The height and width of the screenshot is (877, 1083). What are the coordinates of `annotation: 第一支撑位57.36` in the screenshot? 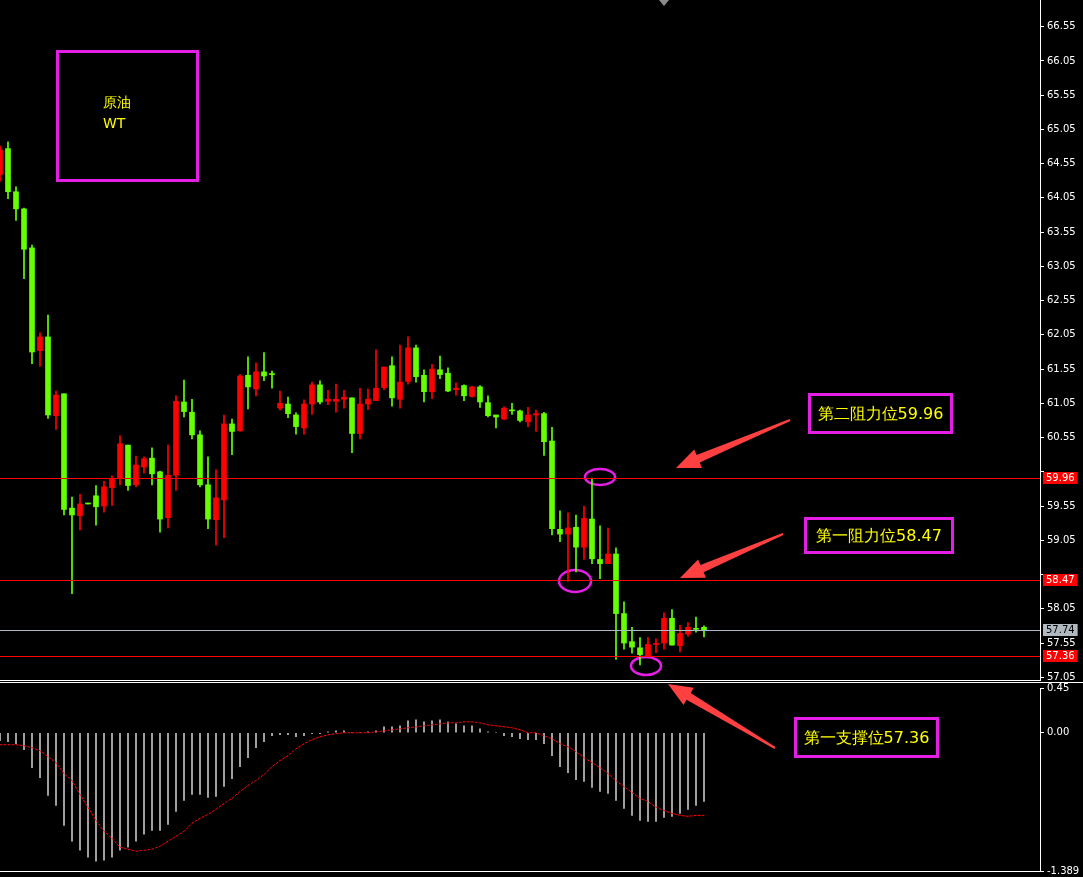 It's located at (866, 737).